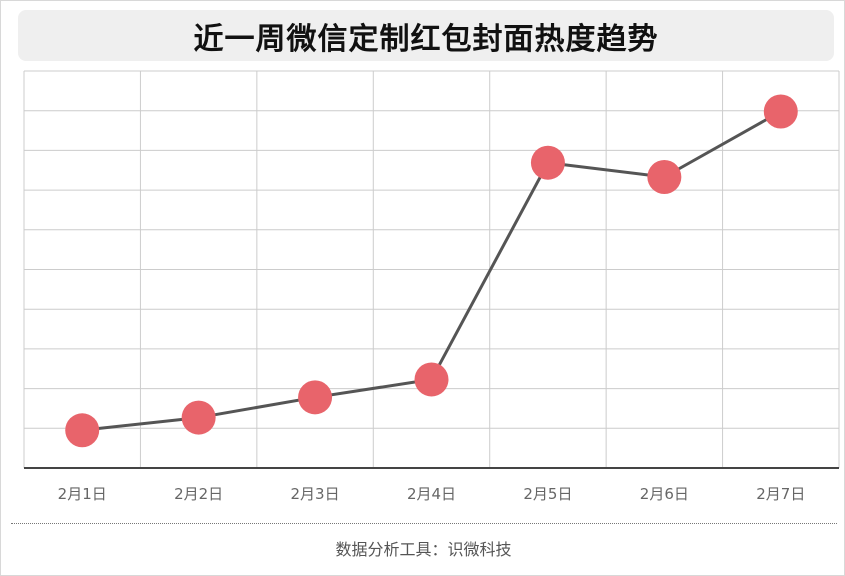  What do you see at coordinates (315, 494) in the screenshot?
I see `x-tick-label: 2月3日` at bounding box center [315, 494].